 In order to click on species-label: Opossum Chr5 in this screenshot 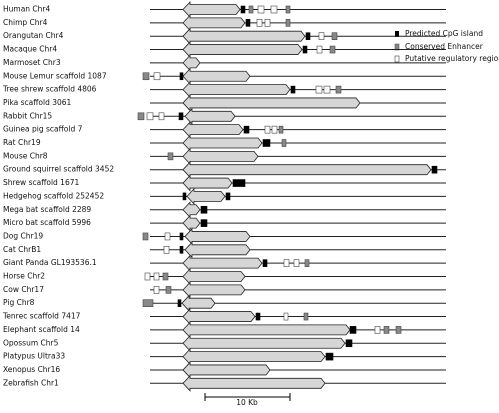, I will do `click(31, 342)`.